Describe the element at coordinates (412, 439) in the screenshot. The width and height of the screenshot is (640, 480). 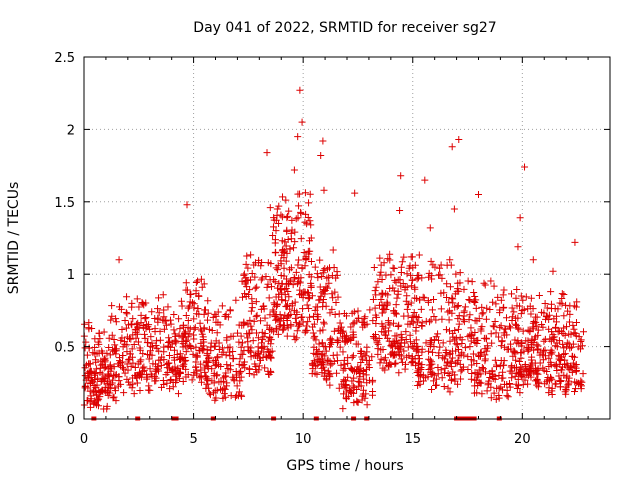
I see `x-tick-label: 15` at that location.